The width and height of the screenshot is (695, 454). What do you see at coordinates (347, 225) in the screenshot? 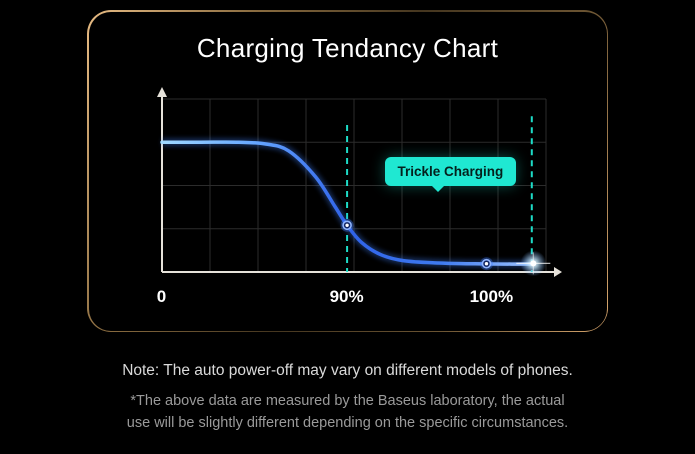
I see `marker-trickle-start-point` at bounding box center [347, 225].